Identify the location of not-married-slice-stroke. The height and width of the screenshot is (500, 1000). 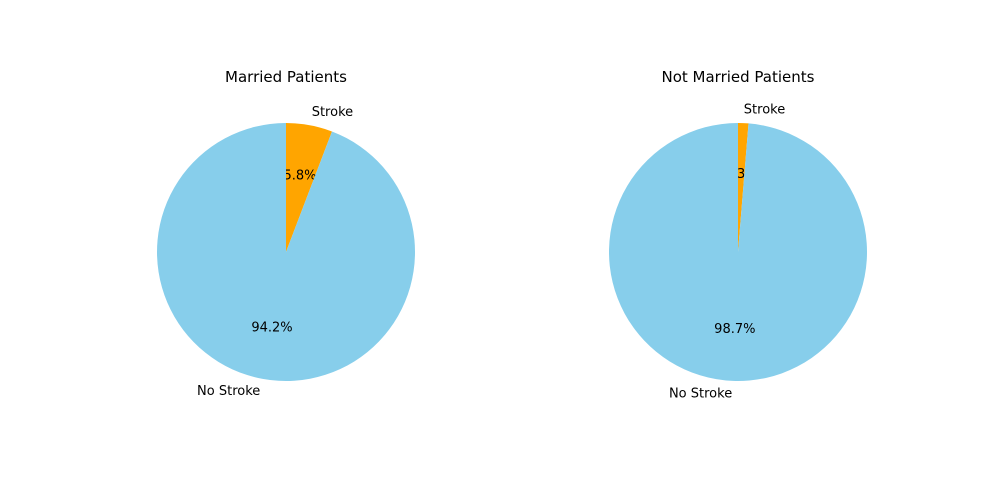
(743, 187).